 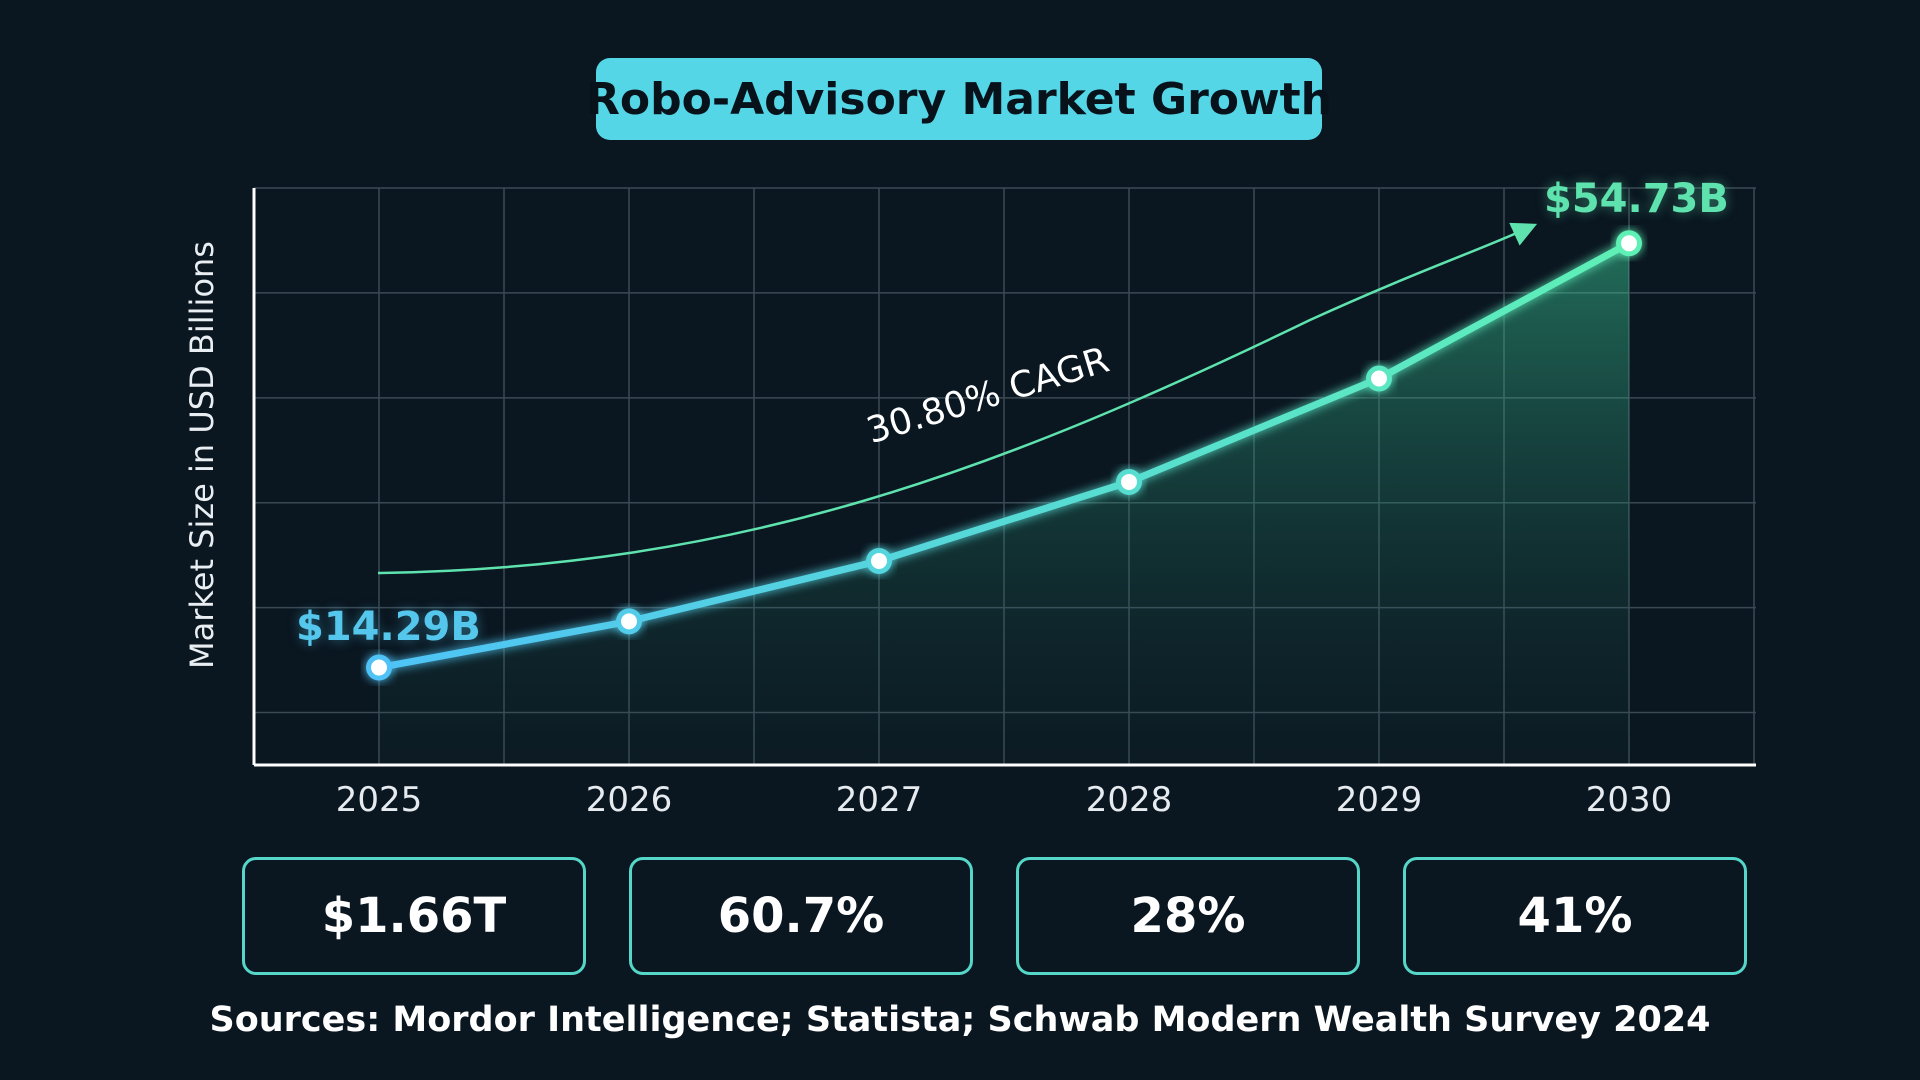 What do you see at coordinates (379, 667) in the screenshot?
I see `data-point-center-2025` at bounding box center [379, 667].